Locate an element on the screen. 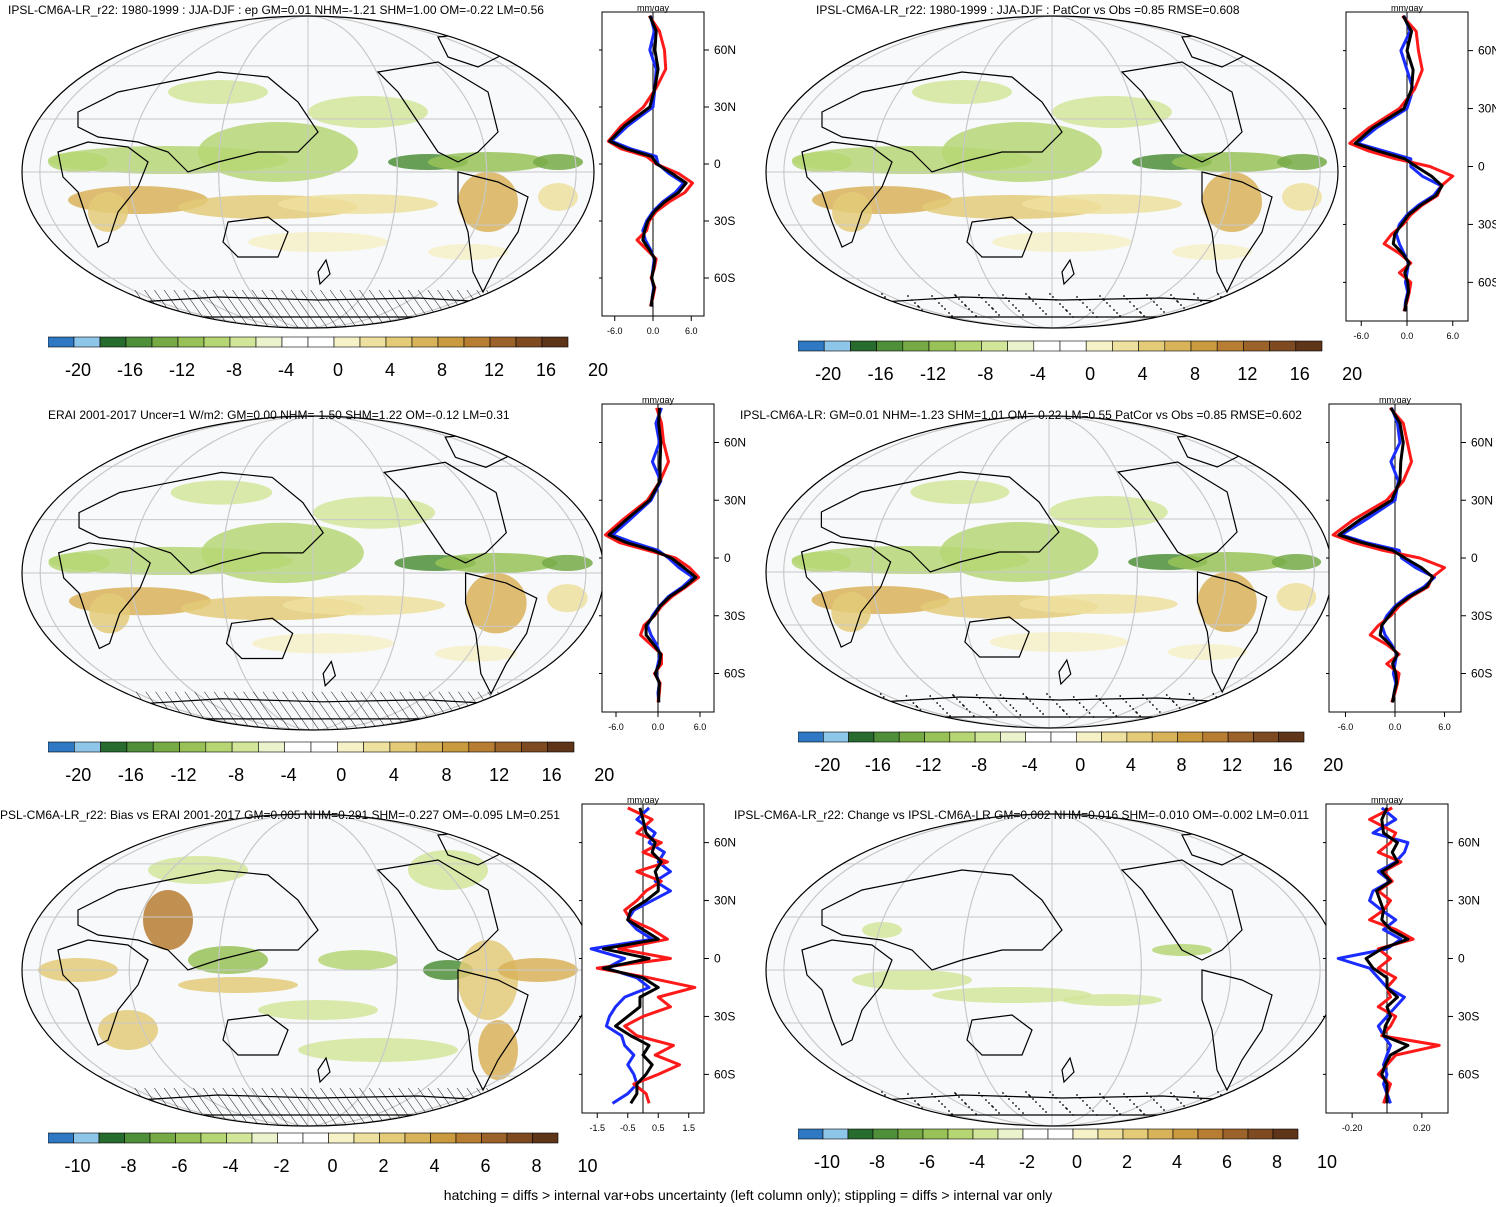 This screenshot has height=1207, width=1496. colorbar-tick-label: 0 is located at coordinates (338, 370).